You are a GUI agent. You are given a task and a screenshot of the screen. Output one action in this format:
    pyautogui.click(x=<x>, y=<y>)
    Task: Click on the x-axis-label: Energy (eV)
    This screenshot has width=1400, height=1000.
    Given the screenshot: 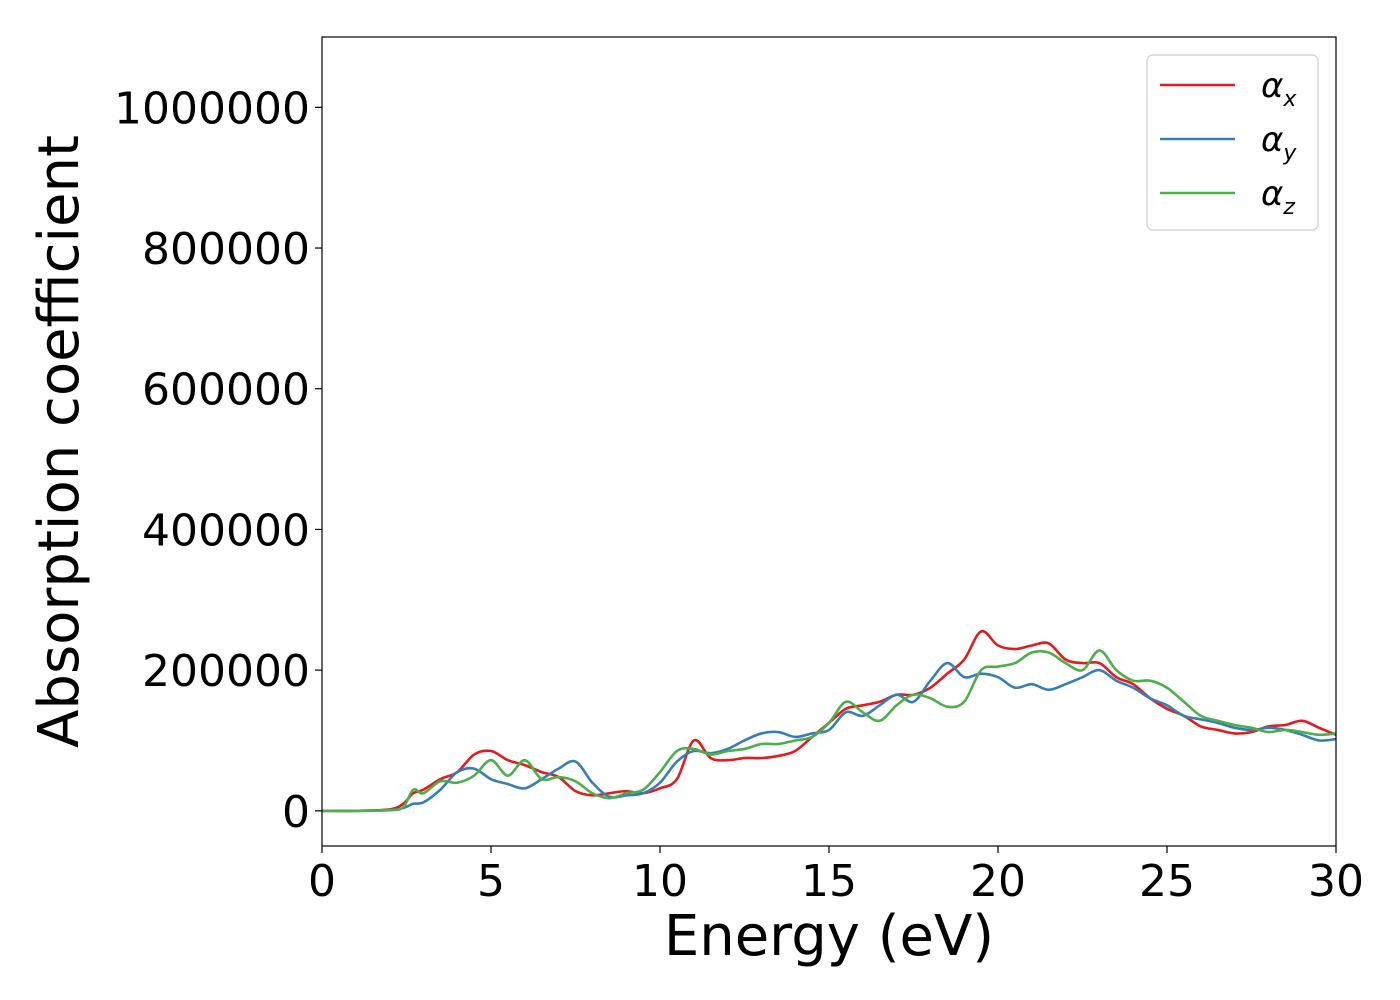 What is the action you would take?
    pyautogui.click(x=829, y=936)
    